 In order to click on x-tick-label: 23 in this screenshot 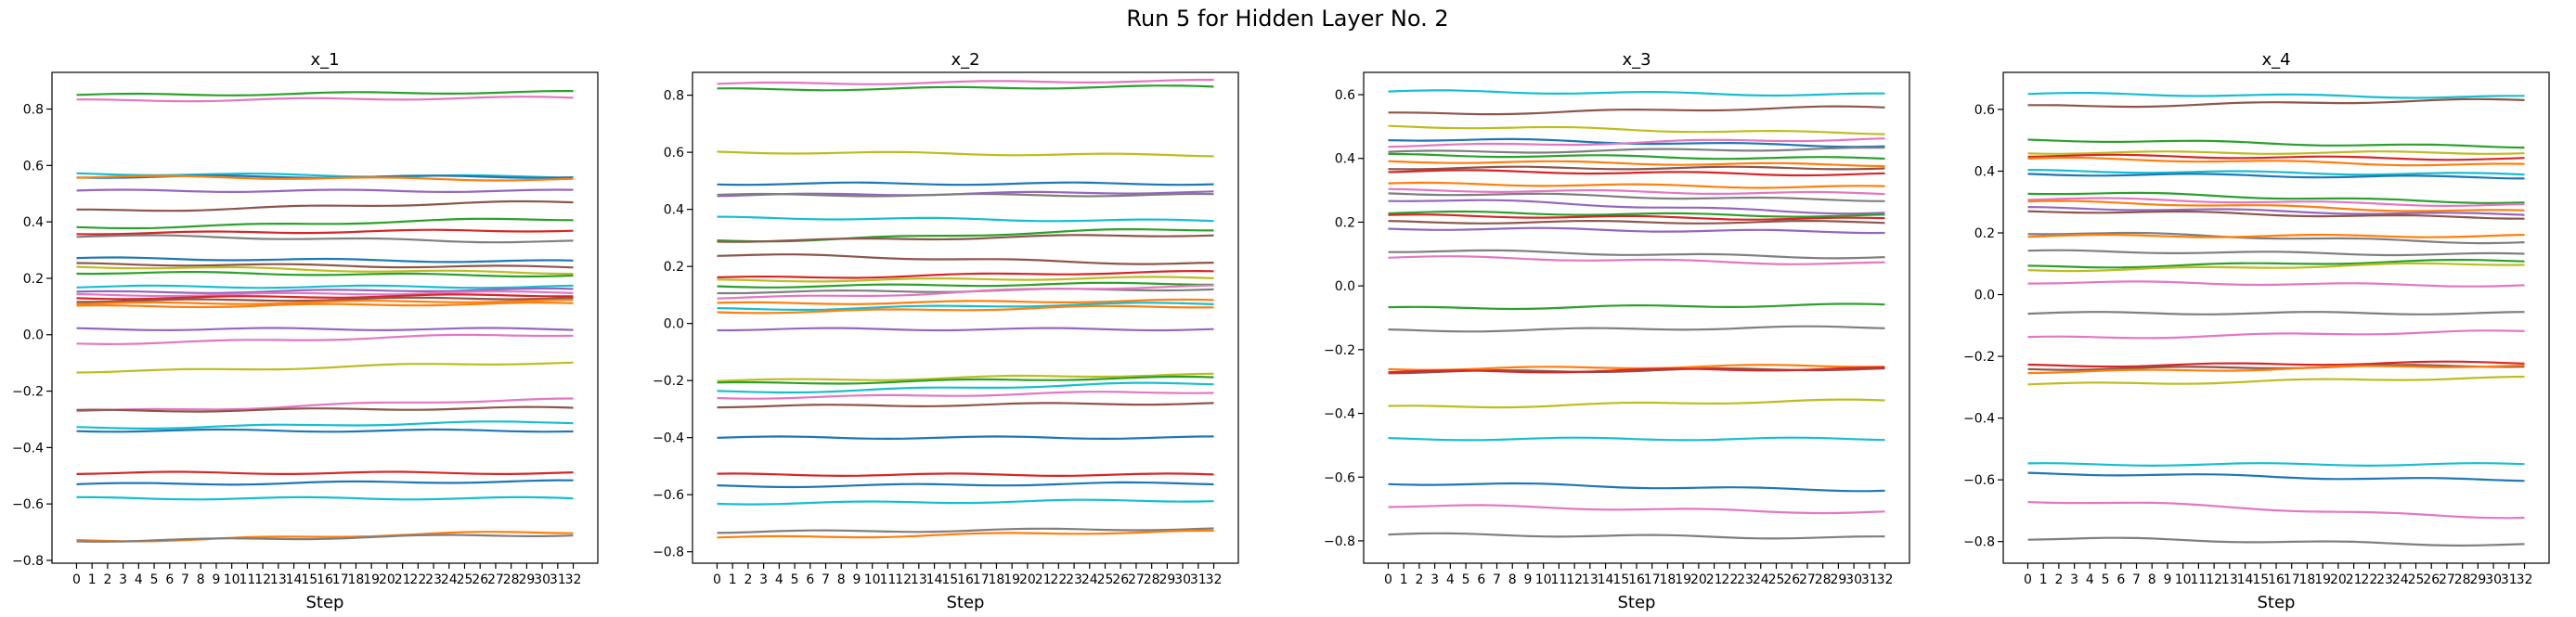, I will do `click(2384, 579)`.